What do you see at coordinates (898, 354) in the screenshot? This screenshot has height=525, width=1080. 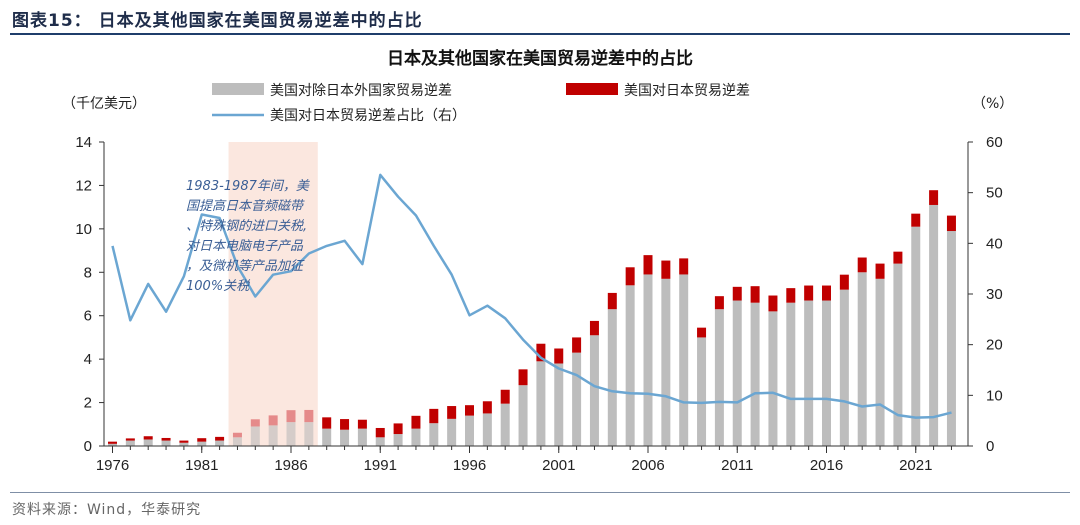 I see `bar-other-2020` at bounding box center [898, 354].